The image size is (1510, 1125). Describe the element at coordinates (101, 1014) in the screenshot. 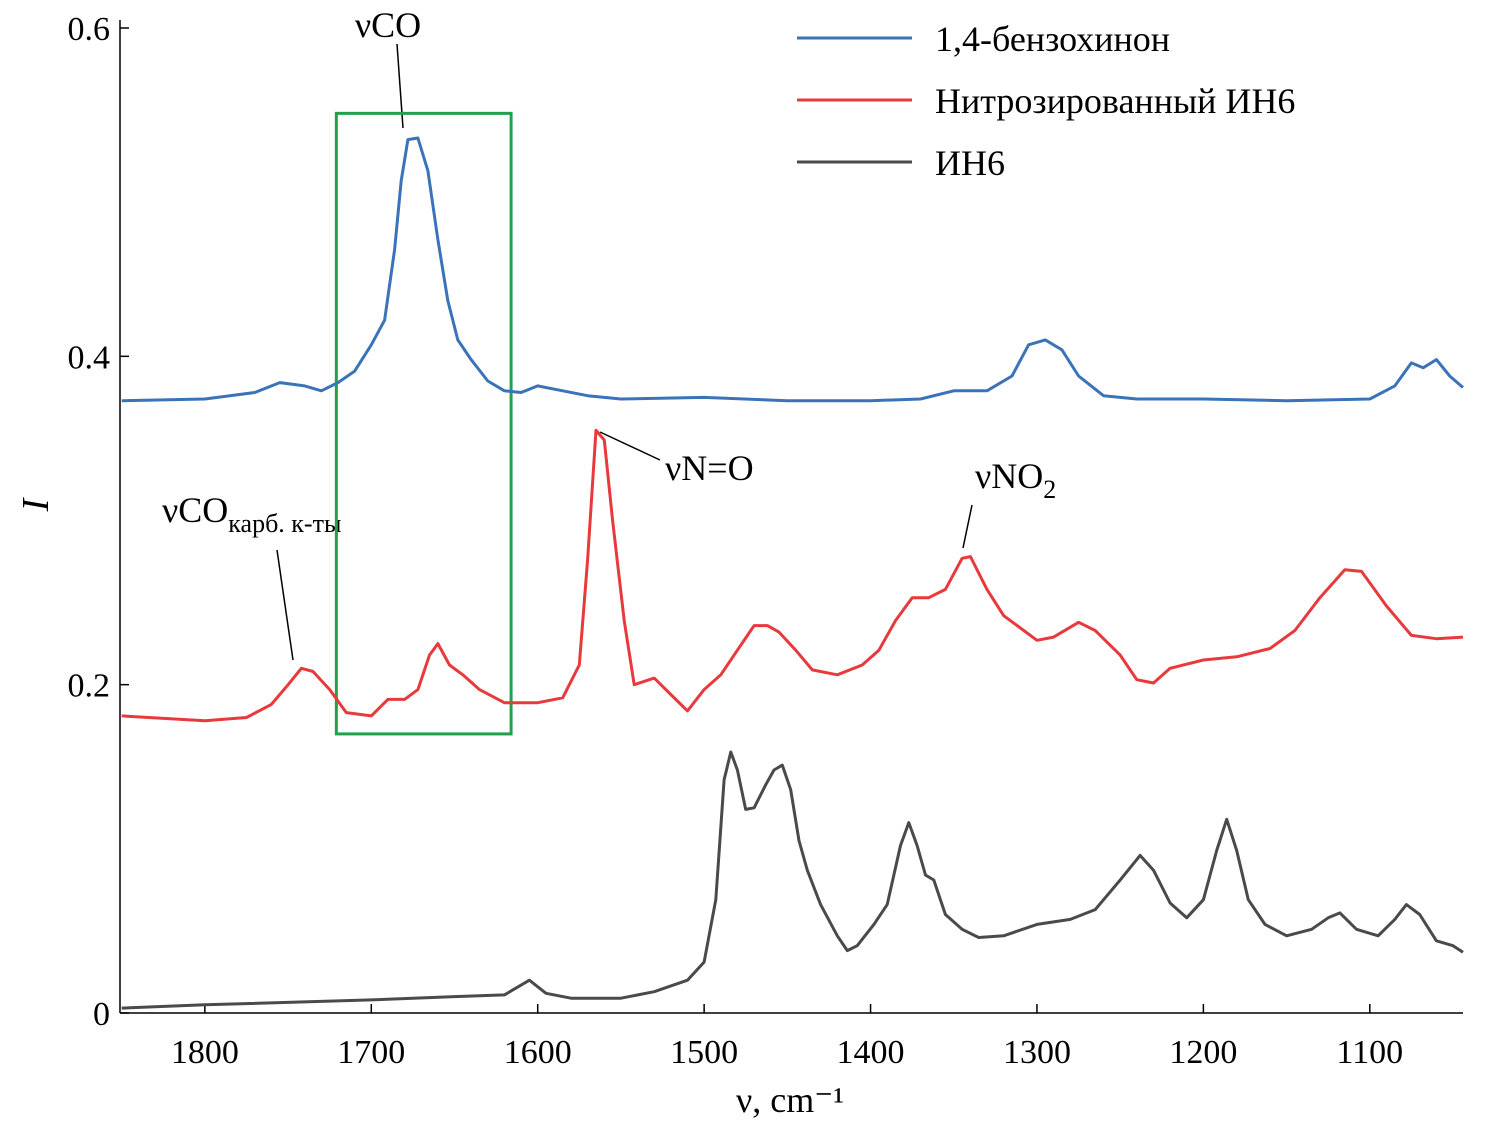

I see `y-tick-label: 0` at that location.